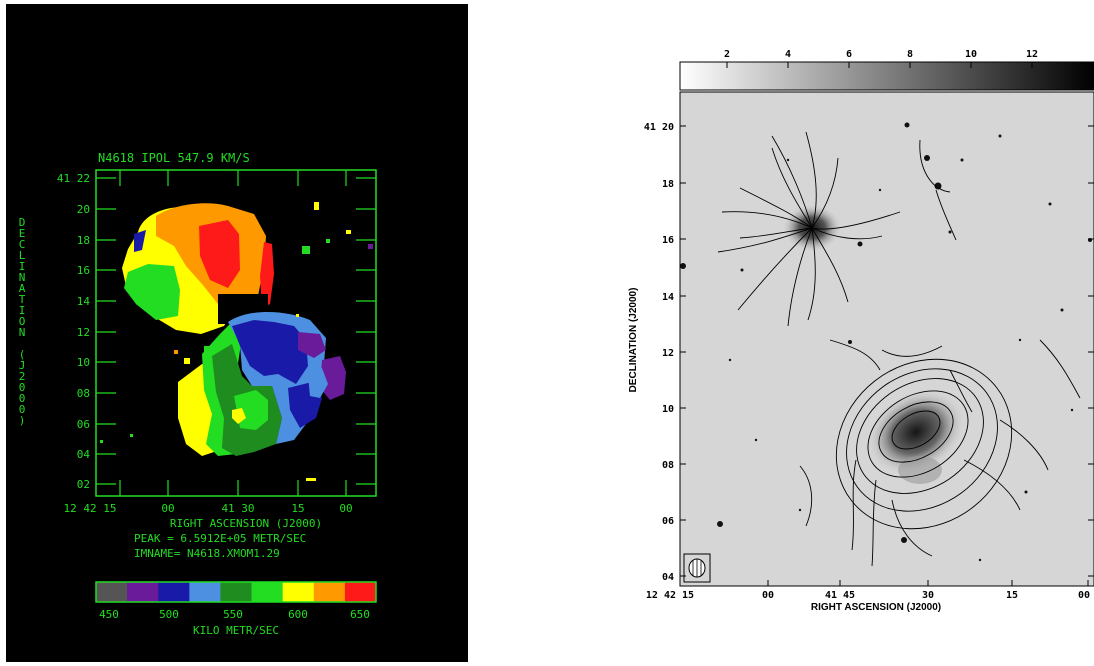  Describe the element at coordinates (668, 240) in the screenshot. I see `optical-y-tick-label: 16` at that location.